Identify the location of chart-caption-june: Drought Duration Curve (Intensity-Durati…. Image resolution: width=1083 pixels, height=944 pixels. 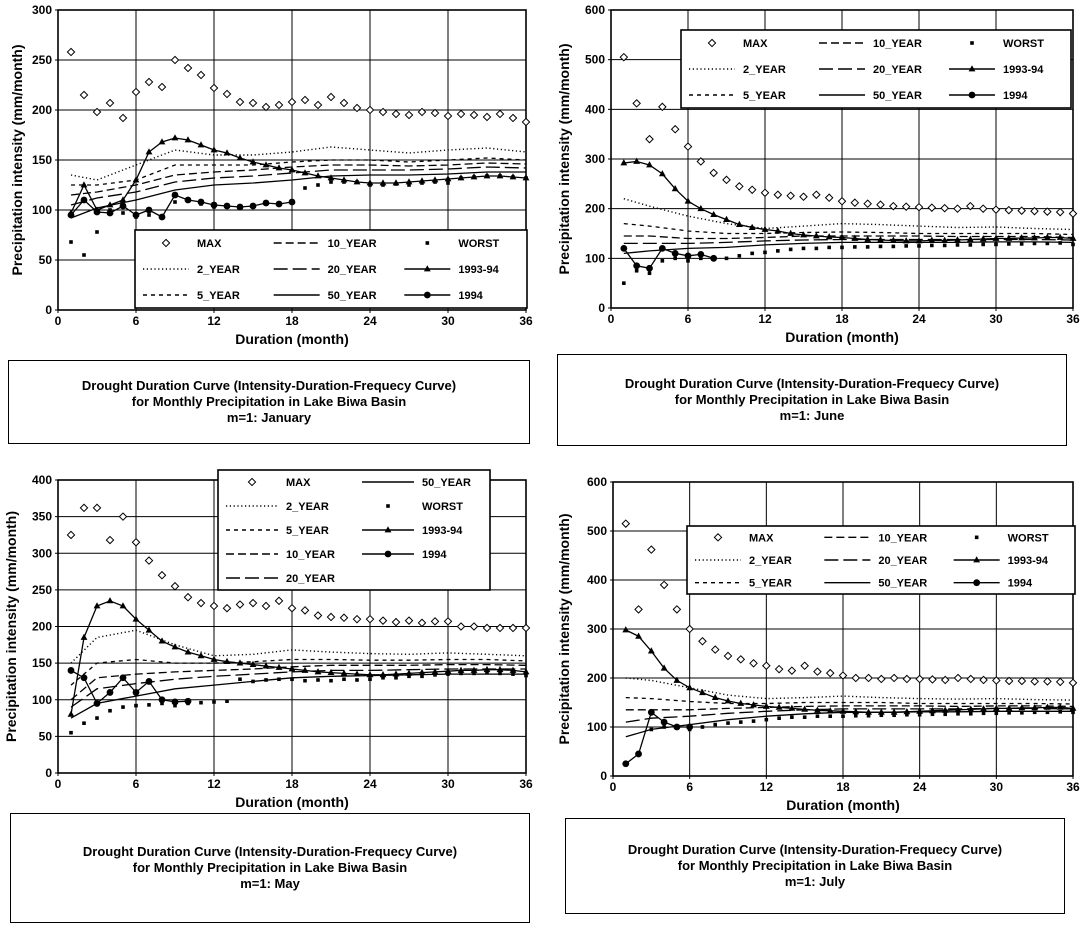
(812, 400).